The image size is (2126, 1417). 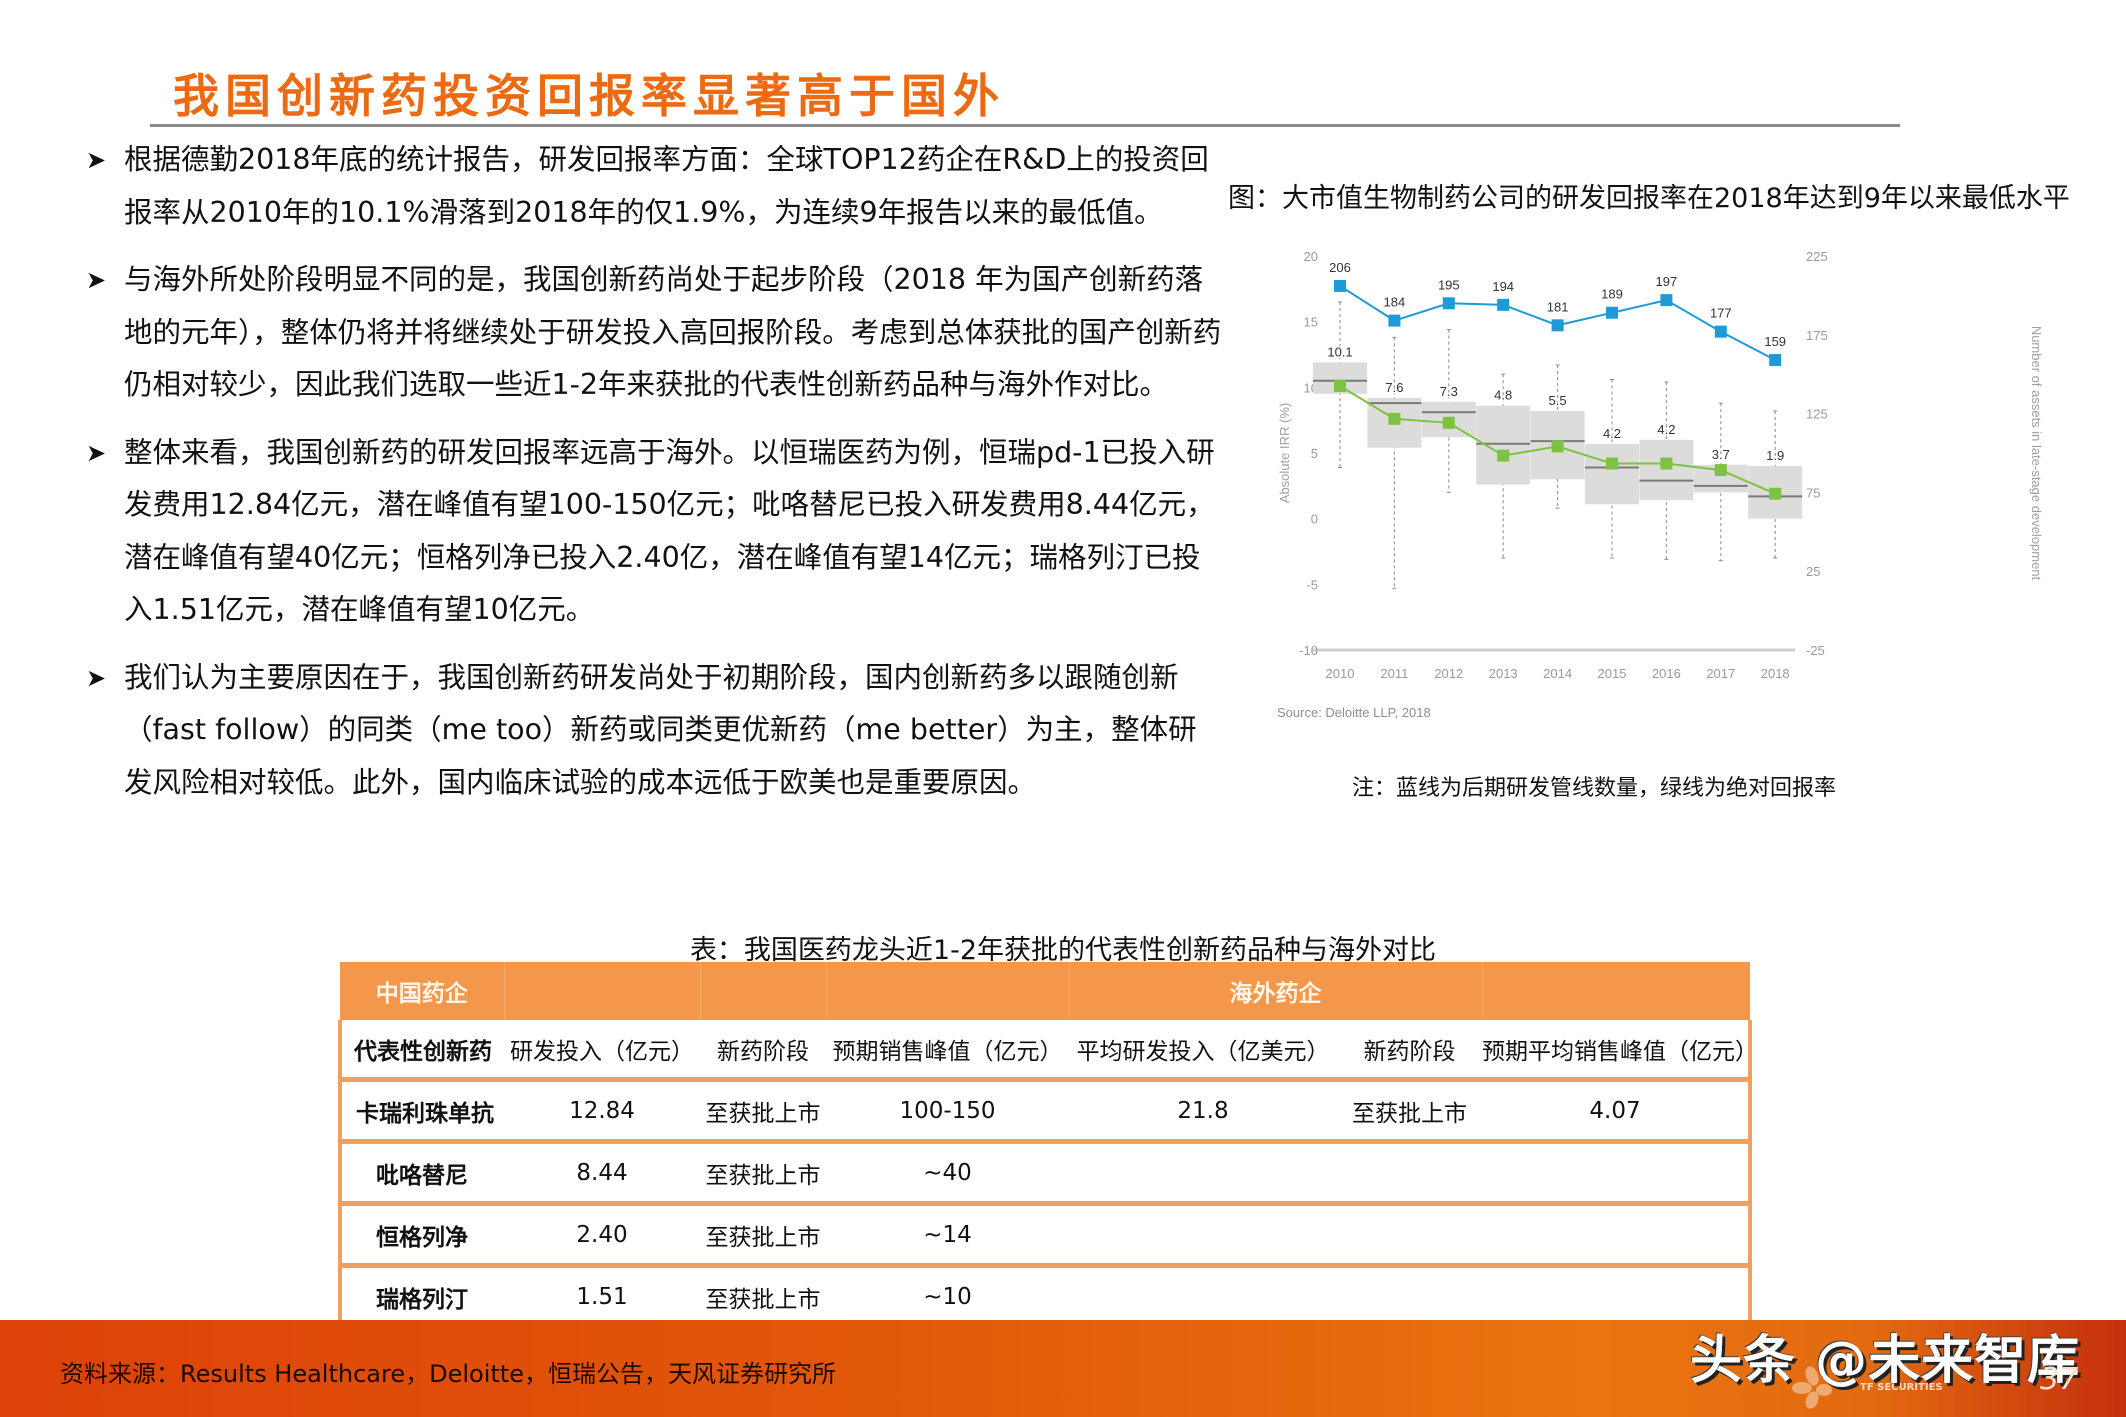 I want to click on watermark: 头条 @未来智库, so click(x=1885, y=1361).